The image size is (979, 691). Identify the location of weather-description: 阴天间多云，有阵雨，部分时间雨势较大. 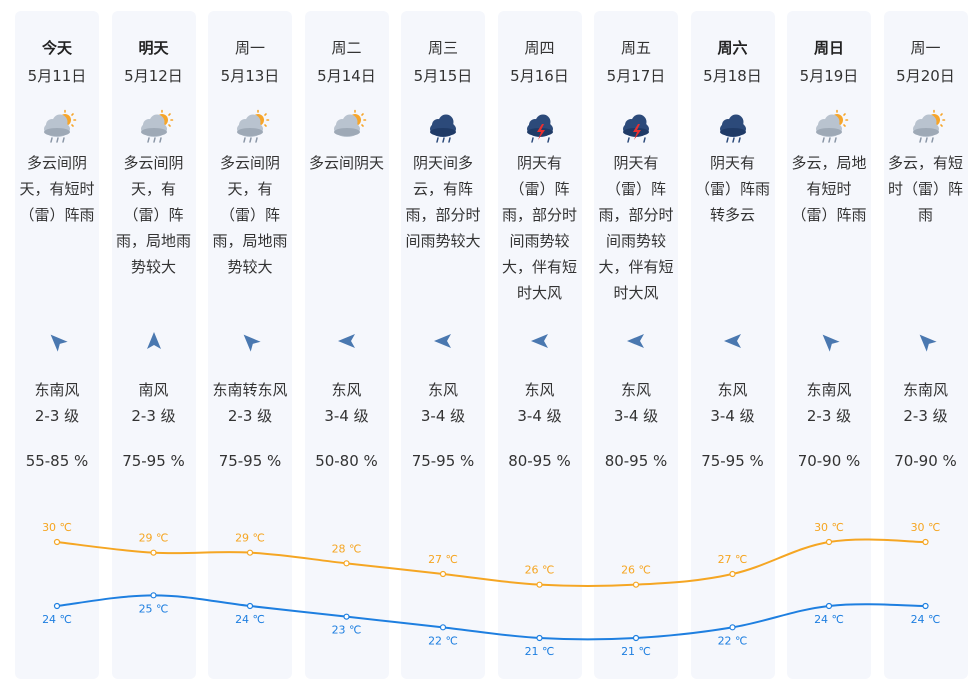
(443, 202).